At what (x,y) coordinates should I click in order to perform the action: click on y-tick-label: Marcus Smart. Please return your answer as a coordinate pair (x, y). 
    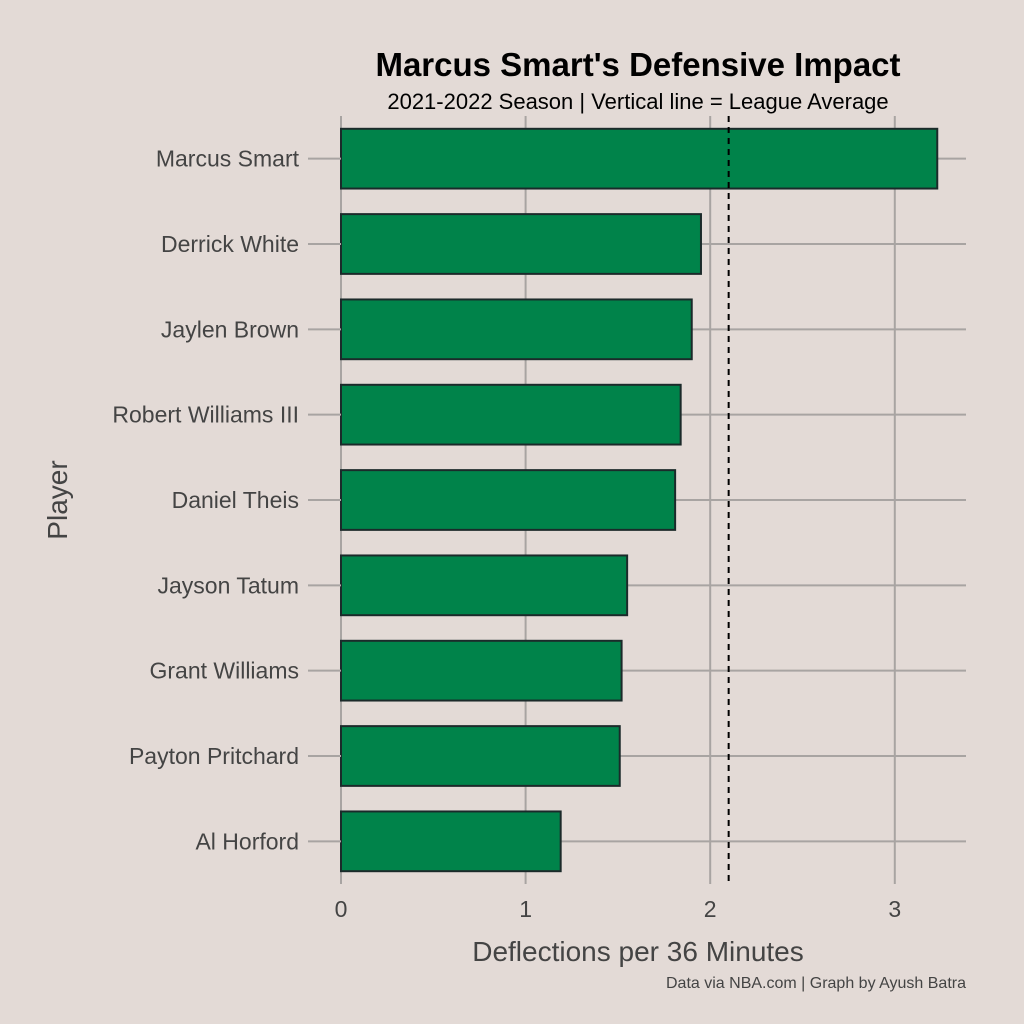
    Looking at the image, I should click on (228, 159).